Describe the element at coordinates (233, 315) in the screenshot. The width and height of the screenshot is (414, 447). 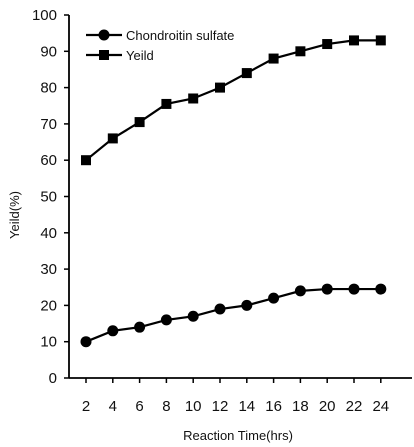
I see `series-line-chondroitin-sulfate` at that location.